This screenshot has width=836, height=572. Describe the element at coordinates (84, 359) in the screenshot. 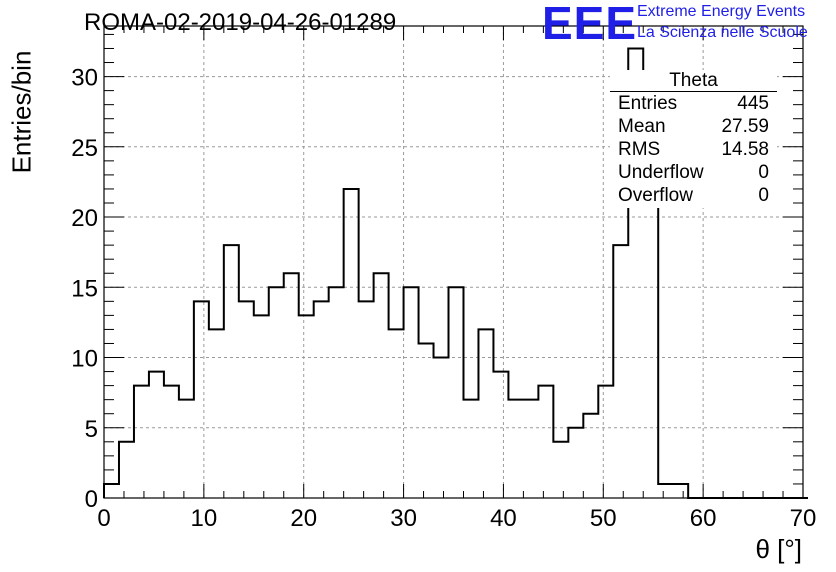

I see `y-tick-label: 10` at that location.